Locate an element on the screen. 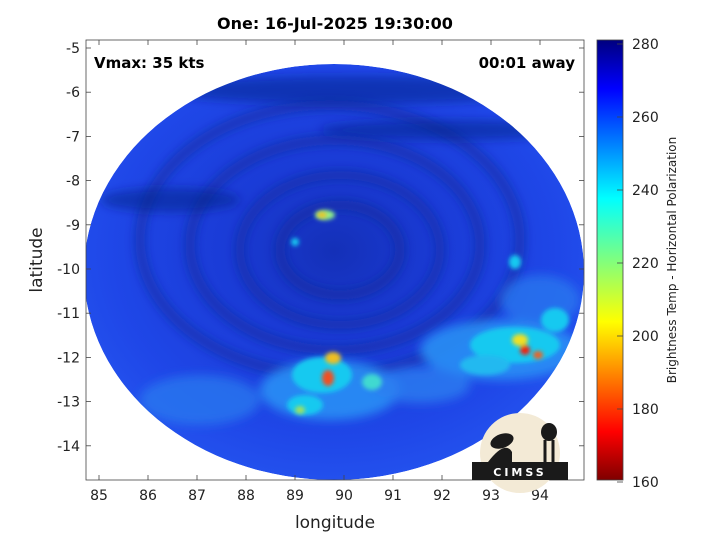 This screenshot has width=720, height=540. x-axis-label: longitude is located at coordinates (335, 523).